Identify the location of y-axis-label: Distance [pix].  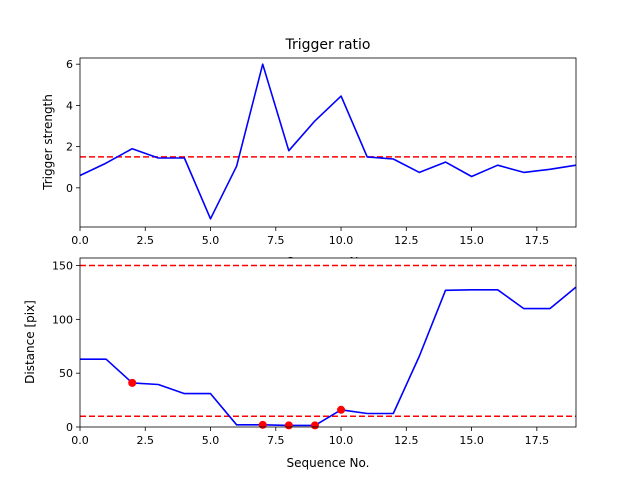
(30, 342).